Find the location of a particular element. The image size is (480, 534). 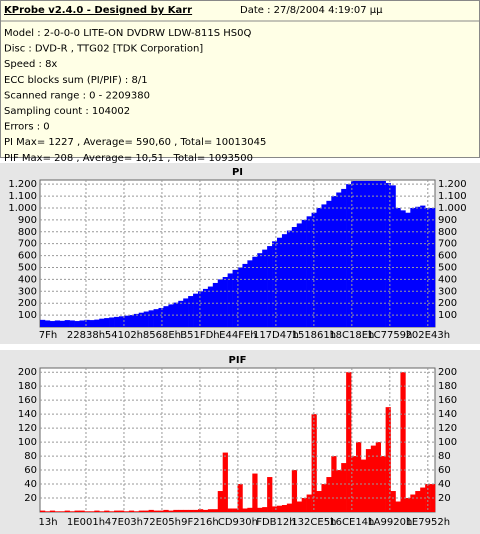

y-tick-label: 200 is located at coordinates (27, 372).